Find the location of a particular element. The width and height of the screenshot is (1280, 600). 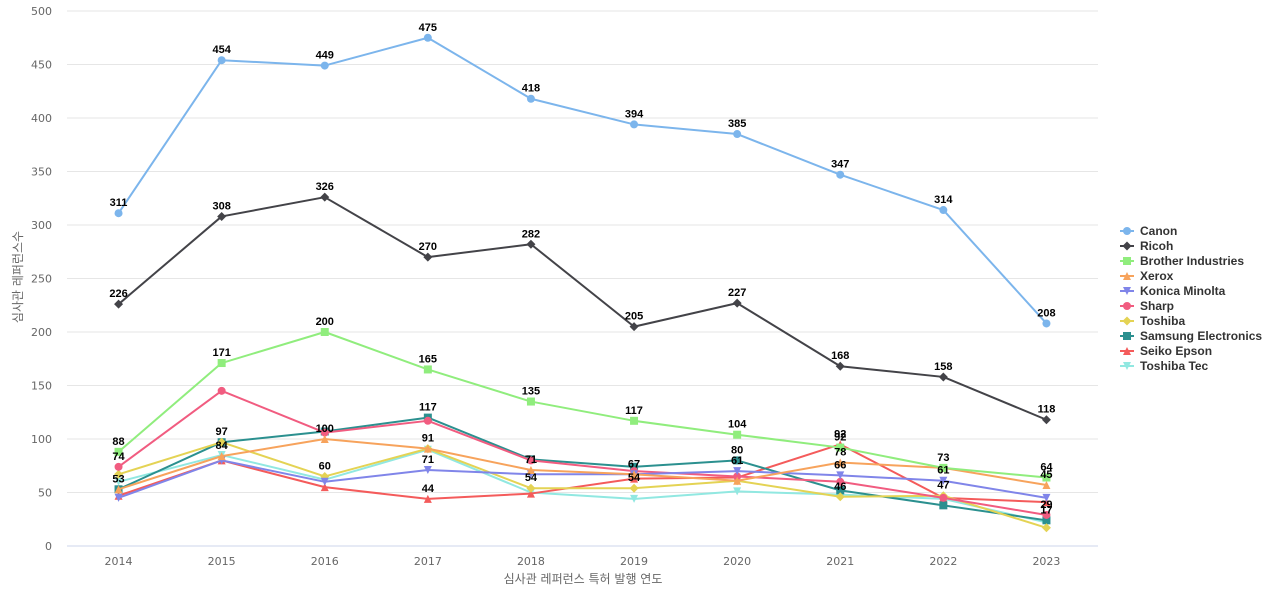

legend-item-ricoh: Ricoh is located at coordinates (1146, 246).